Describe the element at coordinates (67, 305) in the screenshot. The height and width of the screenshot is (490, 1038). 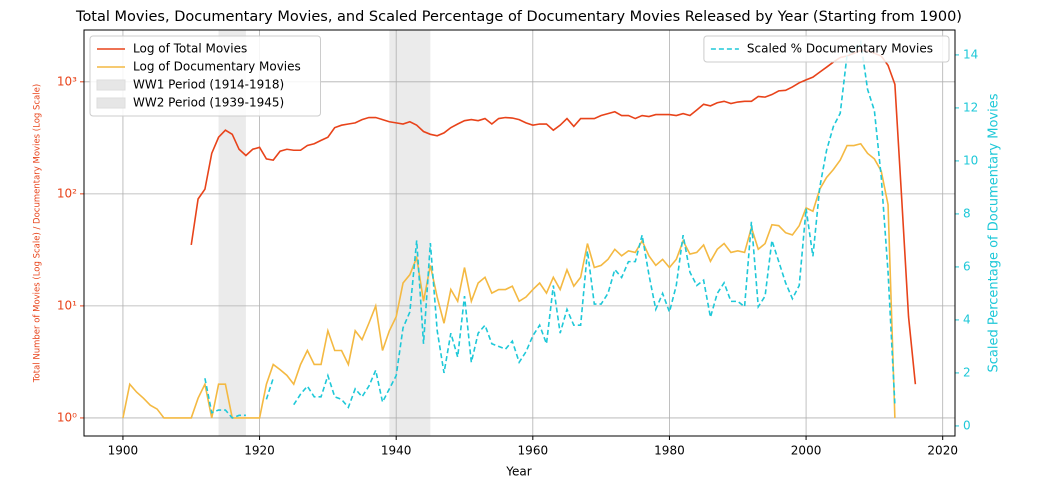
I see `y-tick-label: 10¹` at that location.